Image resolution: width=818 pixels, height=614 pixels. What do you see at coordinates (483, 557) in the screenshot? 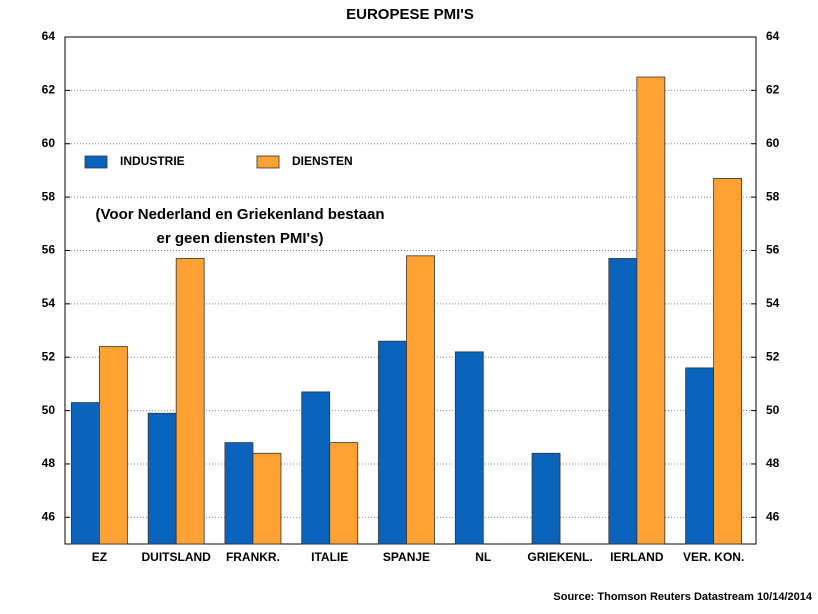
I see `x-tick-label: NL` at bounding box center [483, 557].